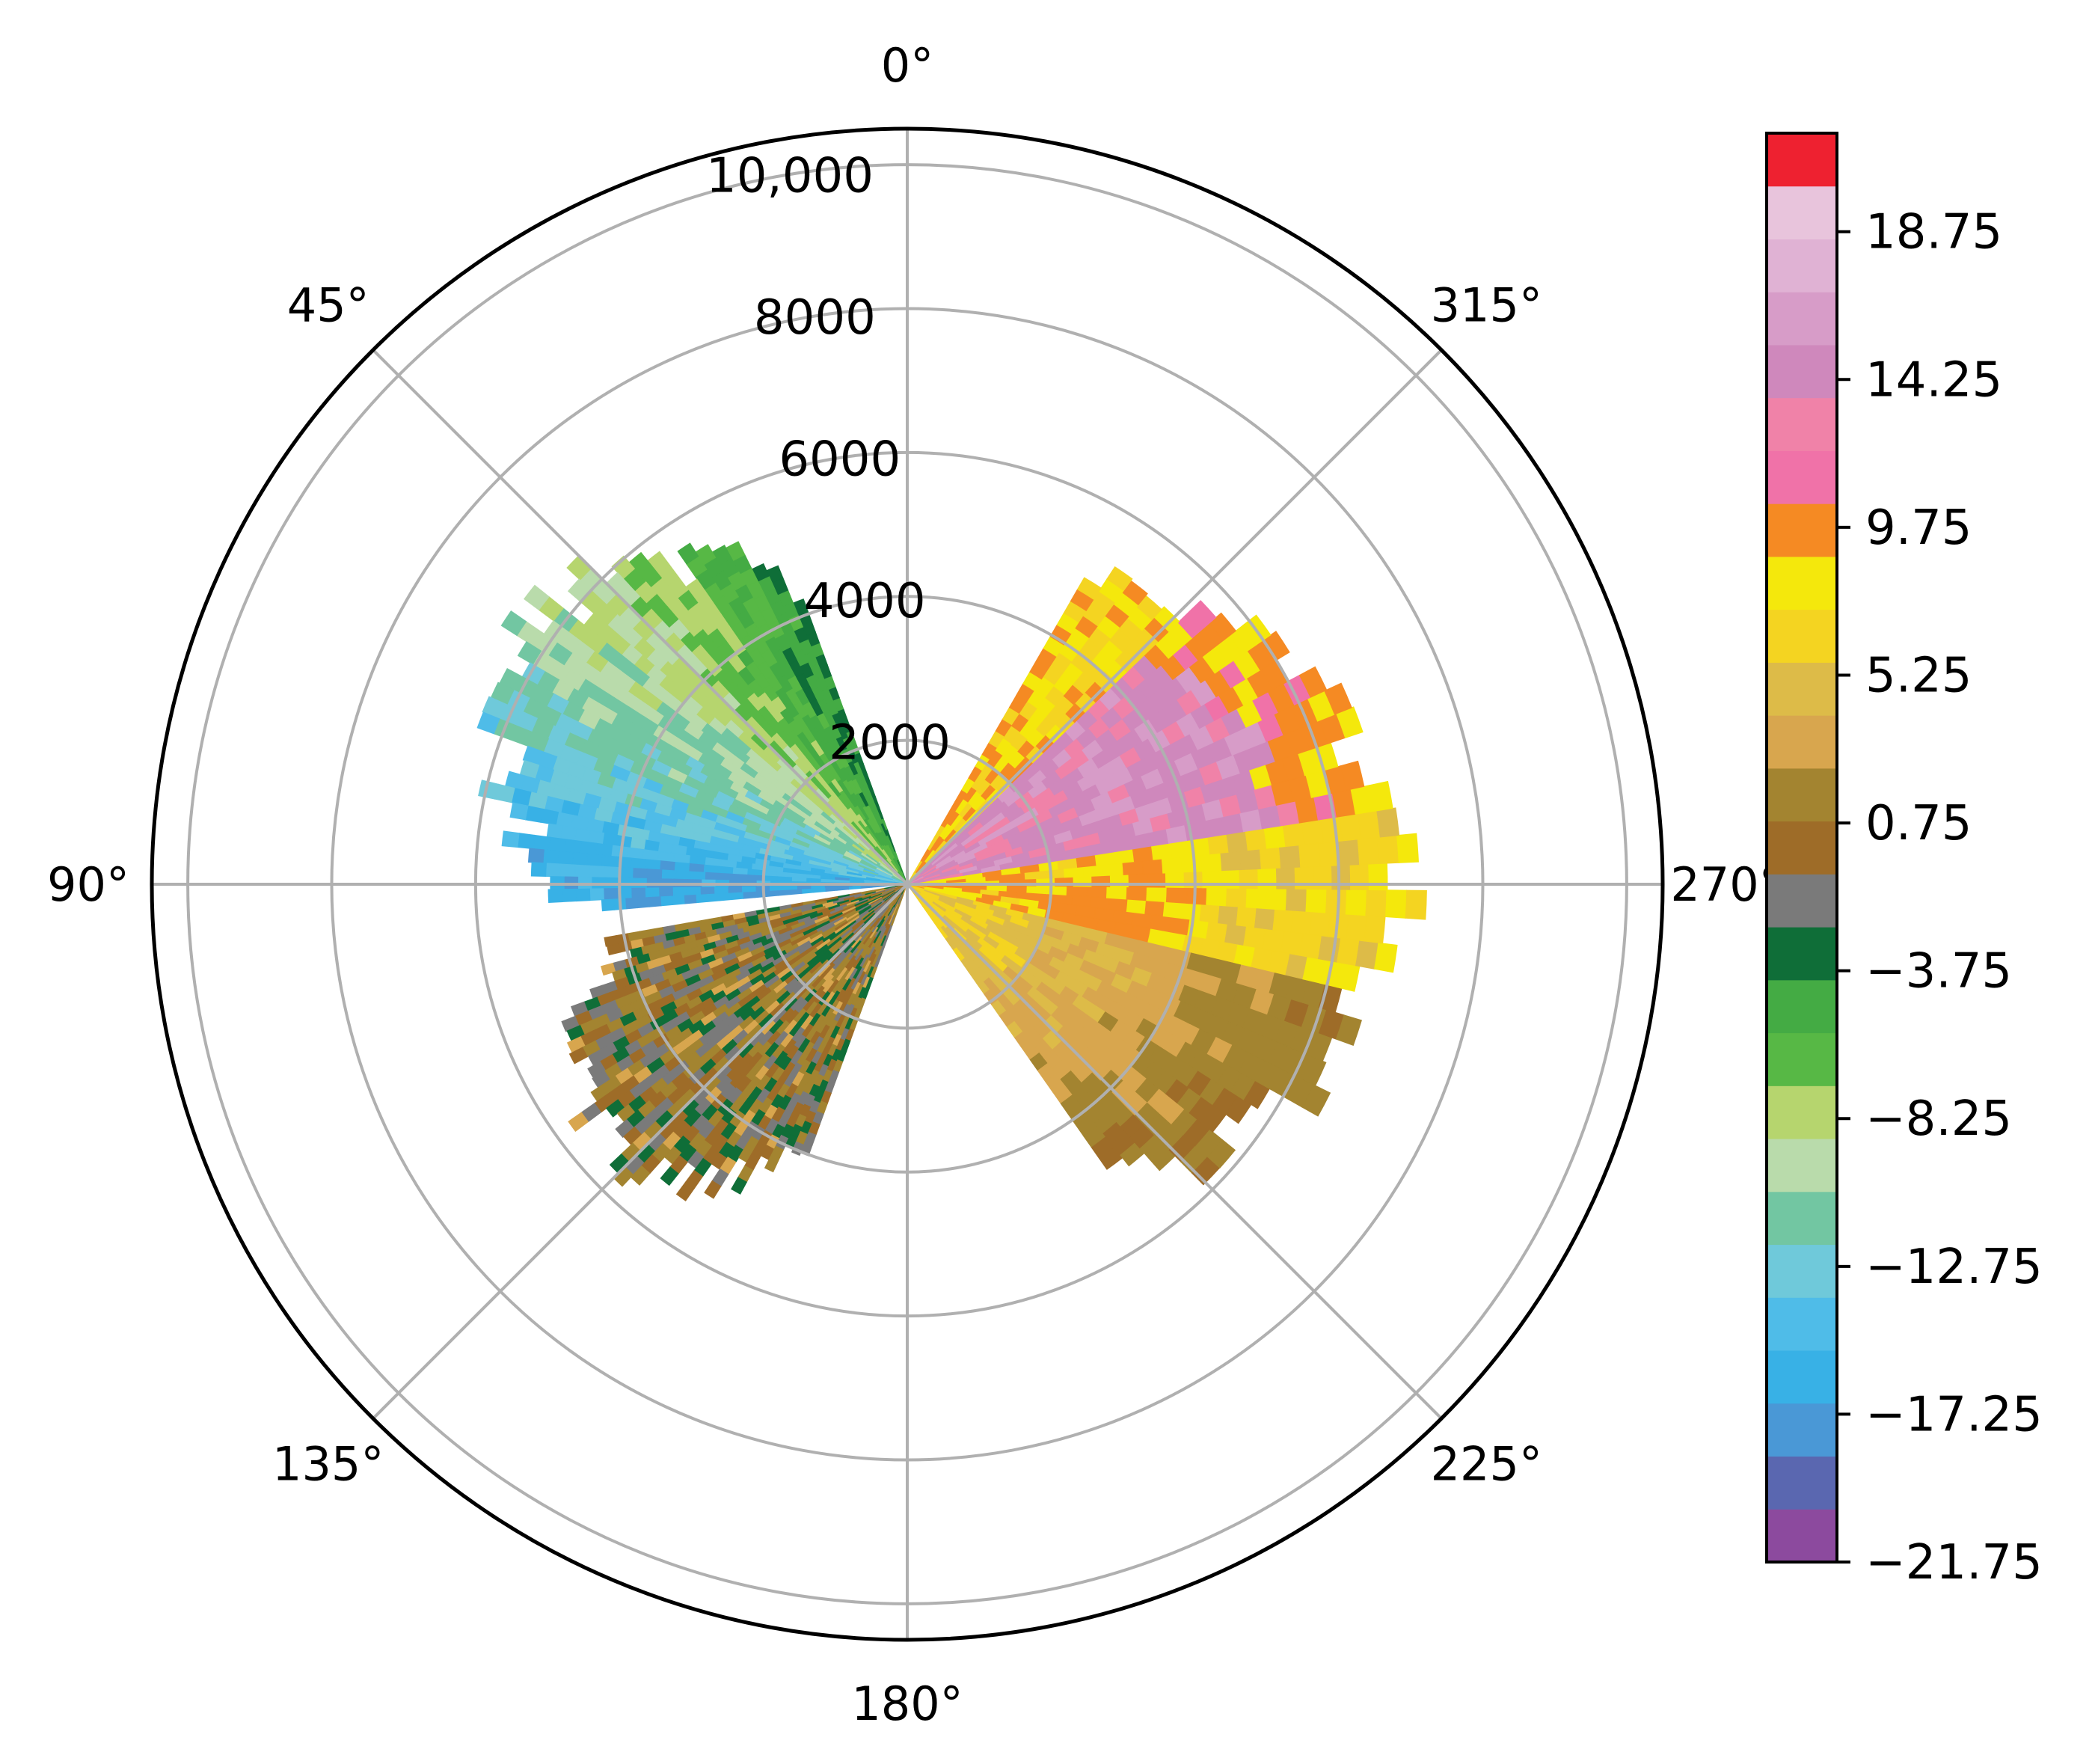 This screenshot has height=1764, width=2098. Describe the element at coordinates (840, 460) in the screenshot. I see `radial-tick-label: 6000` at that location.